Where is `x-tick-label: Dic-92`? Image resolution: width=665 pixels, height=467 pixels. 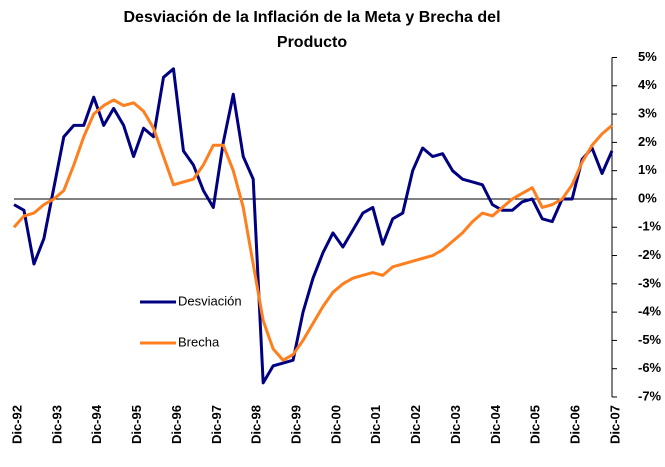
x-tick-label: Dic-92 is located at coordinates (16, 424).